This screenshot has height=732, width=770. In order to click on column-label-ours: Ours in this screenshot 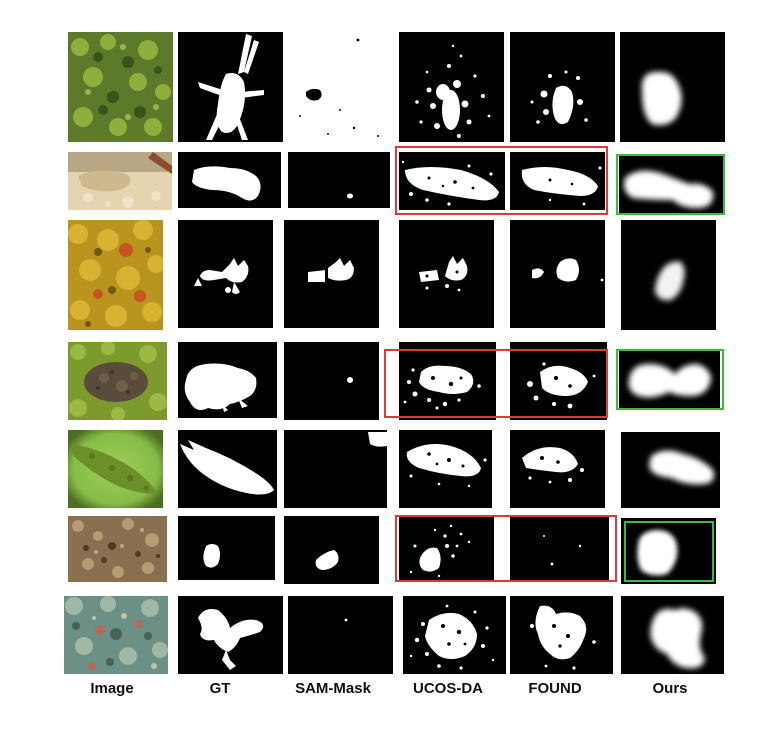, I will do `click(670, 688)`.